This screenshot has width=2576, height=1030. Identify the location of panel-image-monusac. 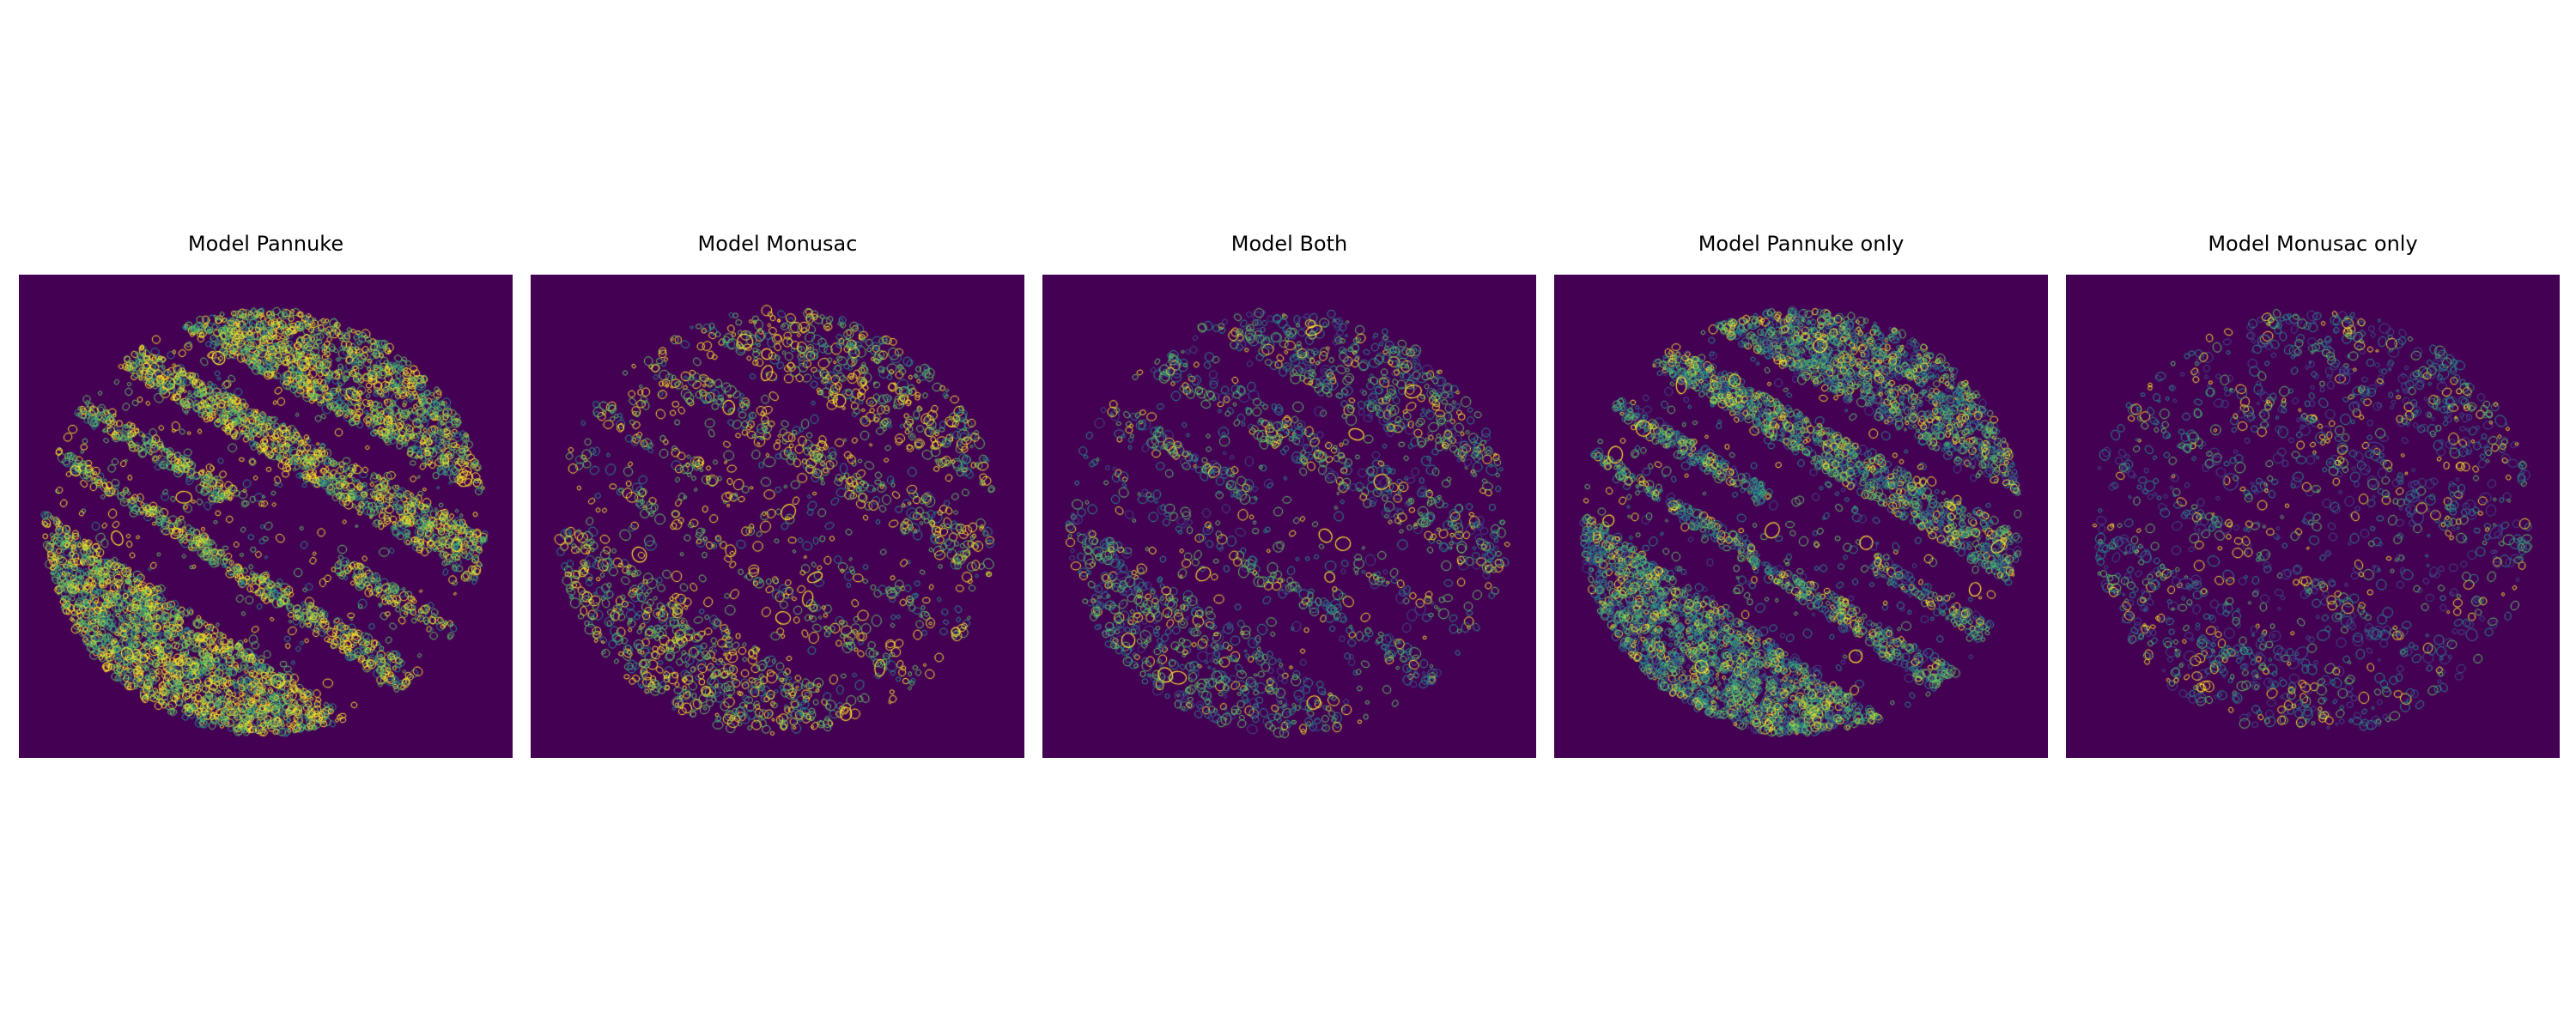
(777, 516).